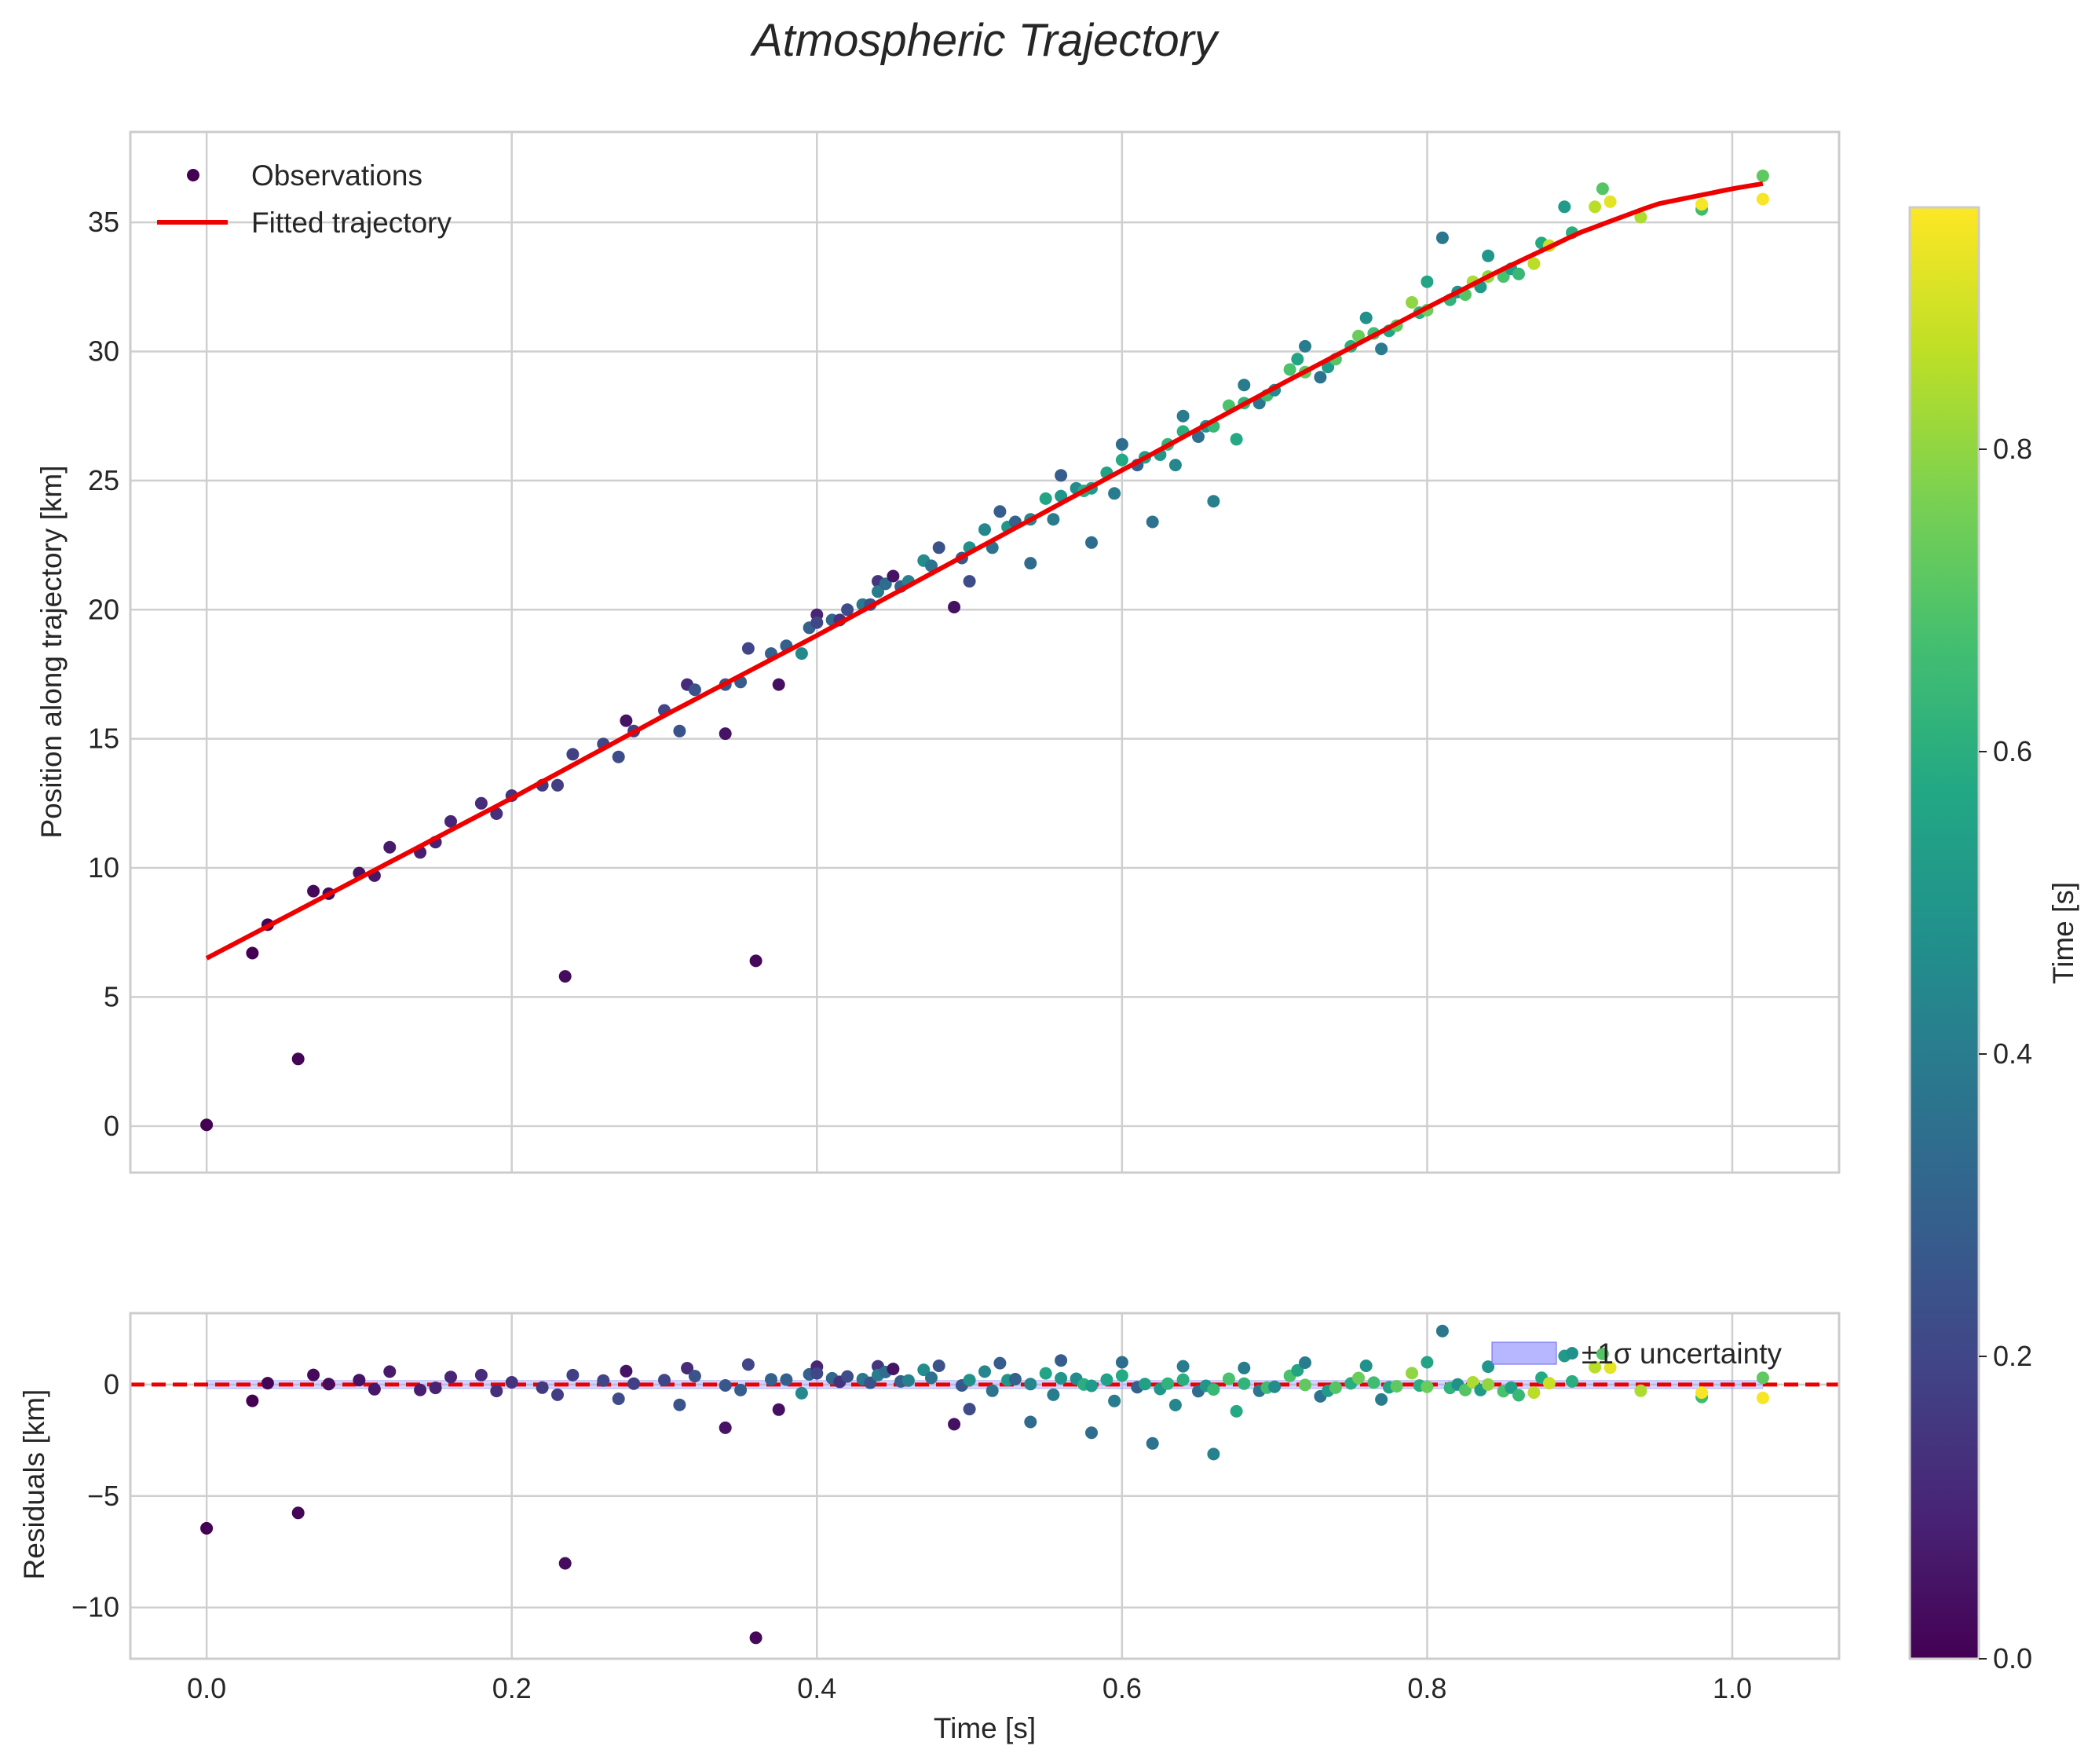 This screenshot has height=1764, width=2099. What do you see at coordinates (512, 1688) in the screenshot?
I see `x-tick-label: 0.2` at bounding box center [512, 1688].